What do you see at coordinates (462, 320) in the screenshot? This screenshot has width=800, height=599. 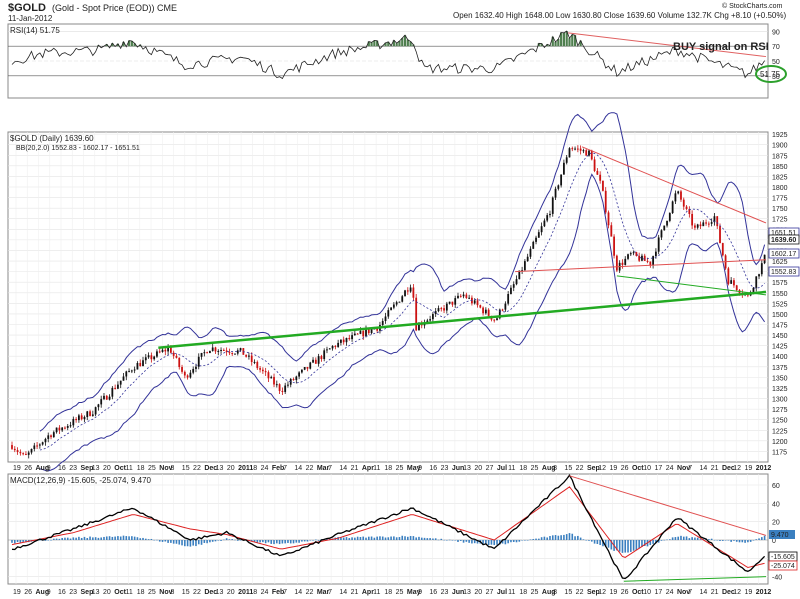 I see `support-trendline` at bounding box center [462, 320].